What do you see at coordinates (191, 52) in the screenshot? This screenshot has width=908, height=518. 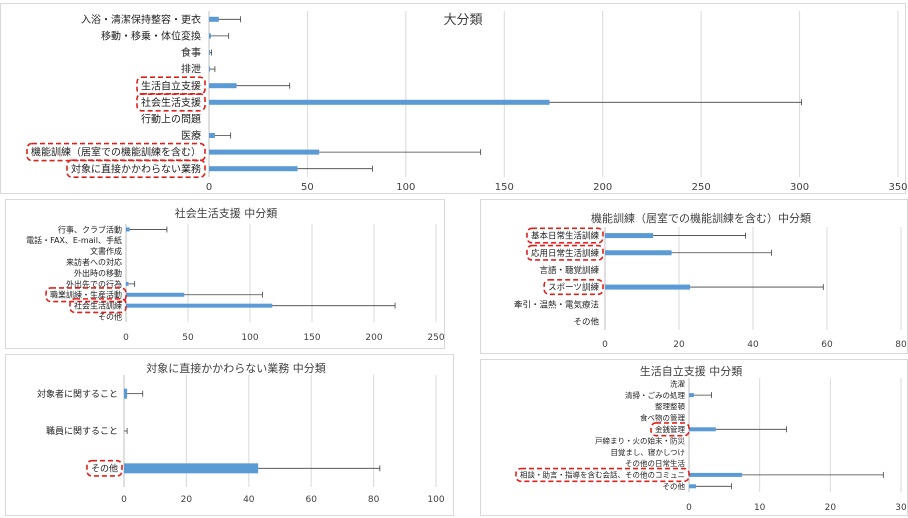 I see `category-label: 食事` at bounding box center [191, 52].